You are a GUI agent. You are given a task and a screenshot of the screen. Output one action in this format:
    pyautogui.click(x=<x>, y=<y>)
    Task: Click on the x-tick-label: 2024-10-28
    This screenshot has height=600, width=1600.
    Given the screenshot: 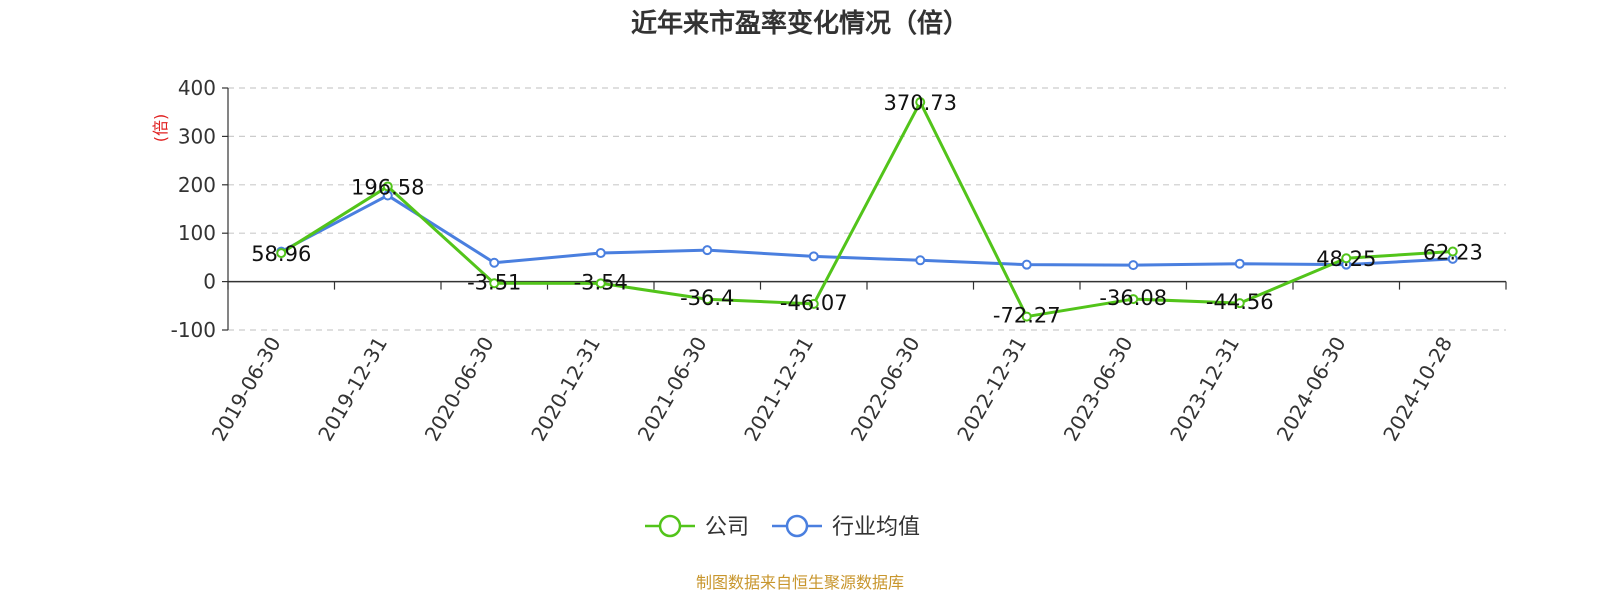 What is the action you would take?
    pyautogui.click(x=1417, y=389)
    